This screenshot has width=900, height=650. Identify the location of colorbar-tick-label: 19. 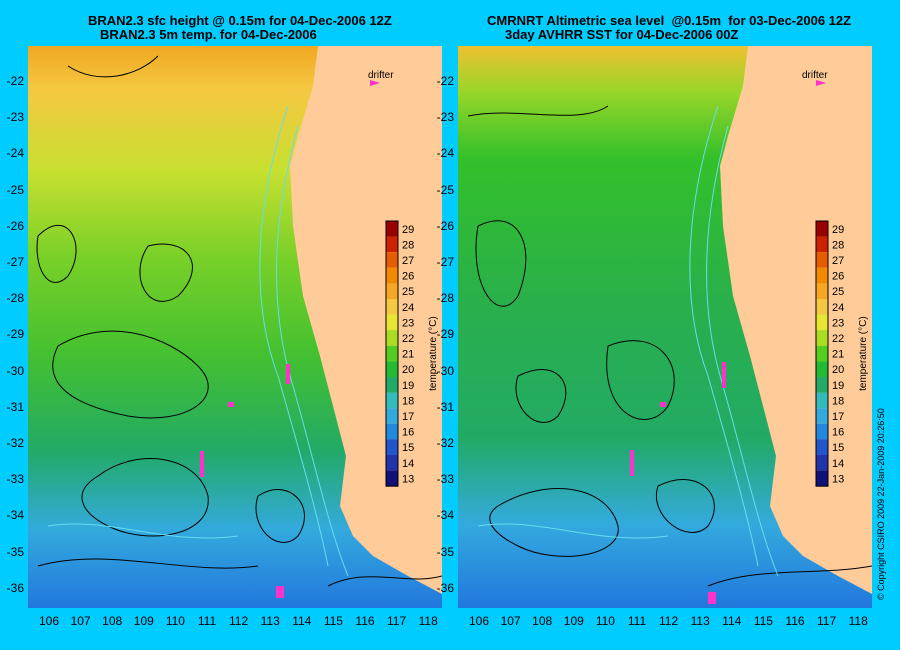
(408, 386).